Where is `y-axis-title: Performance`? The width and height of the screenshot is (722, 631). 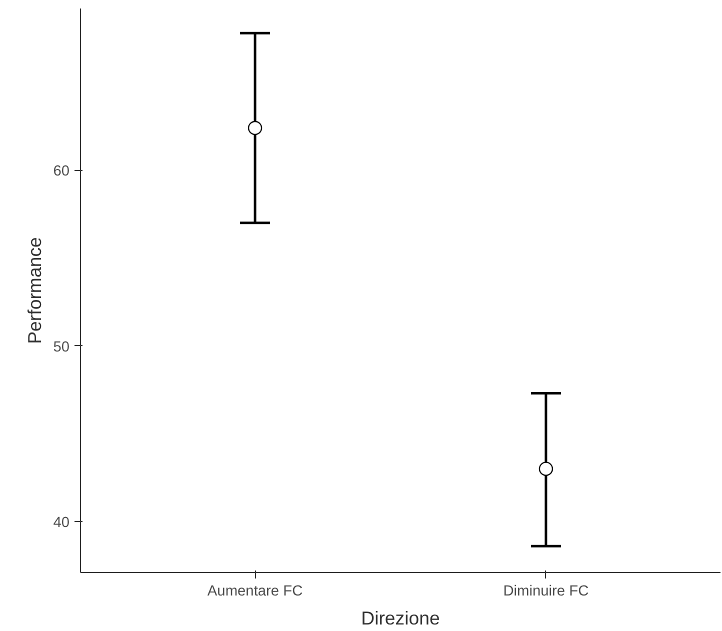
y-axis-title: Performance is located at coordinates (35, 290).